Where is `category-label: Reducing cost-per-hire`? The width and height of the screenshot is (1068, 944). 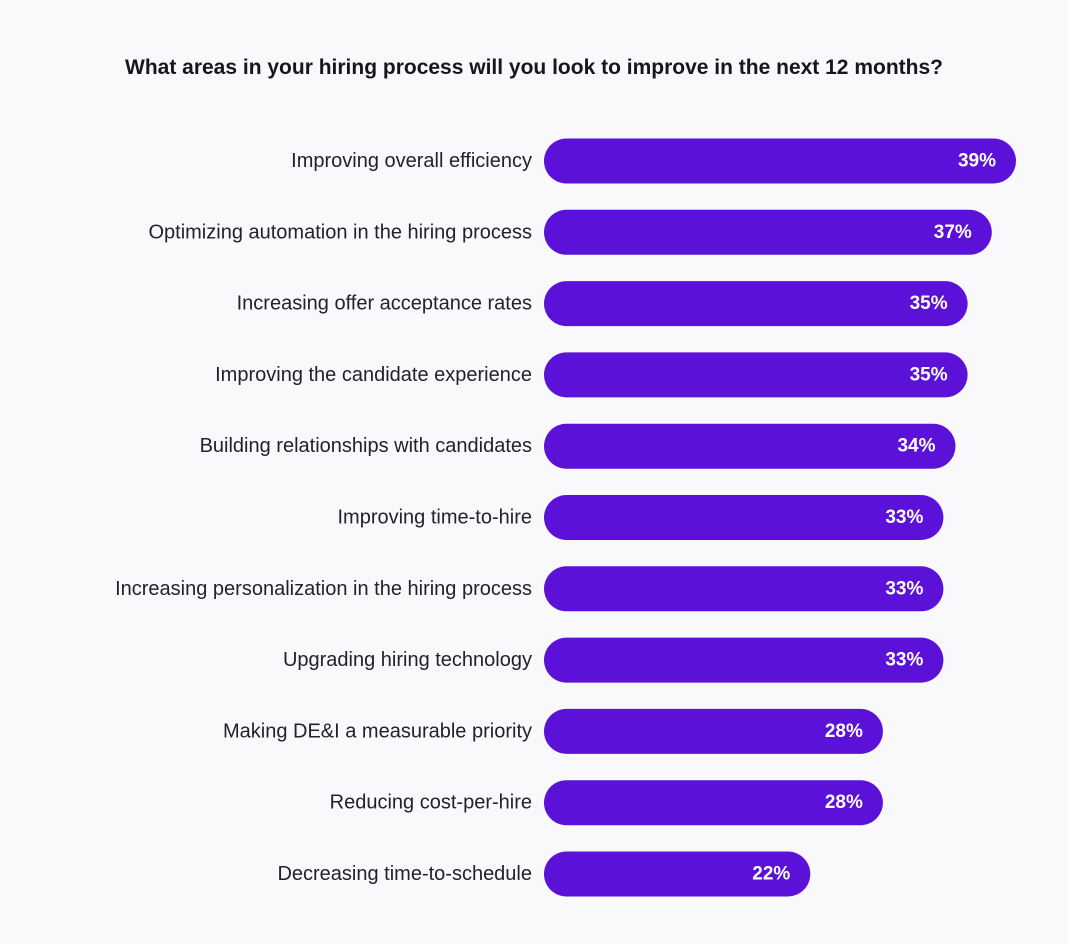 category-label: Reducing cost-per-hire is located at coordinates (431, 803).